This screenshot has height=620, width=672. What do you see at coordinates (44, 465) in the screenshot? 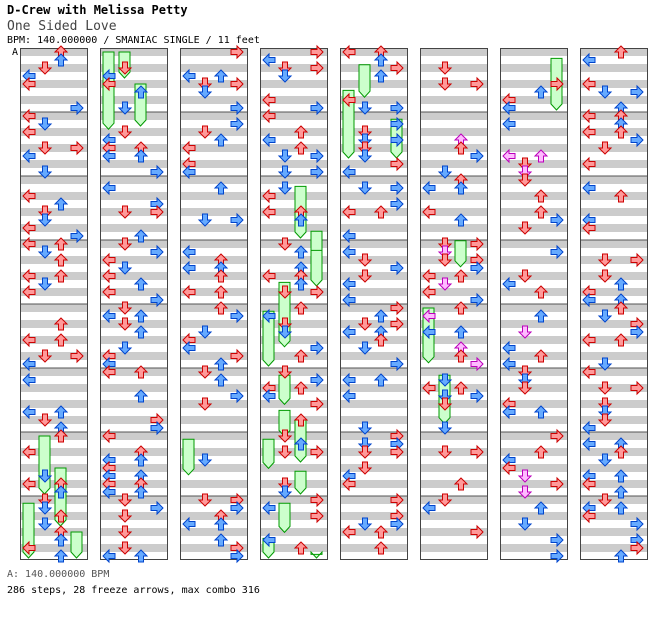
I see `freeze-arrow-down` at bounding box center [44, 465].